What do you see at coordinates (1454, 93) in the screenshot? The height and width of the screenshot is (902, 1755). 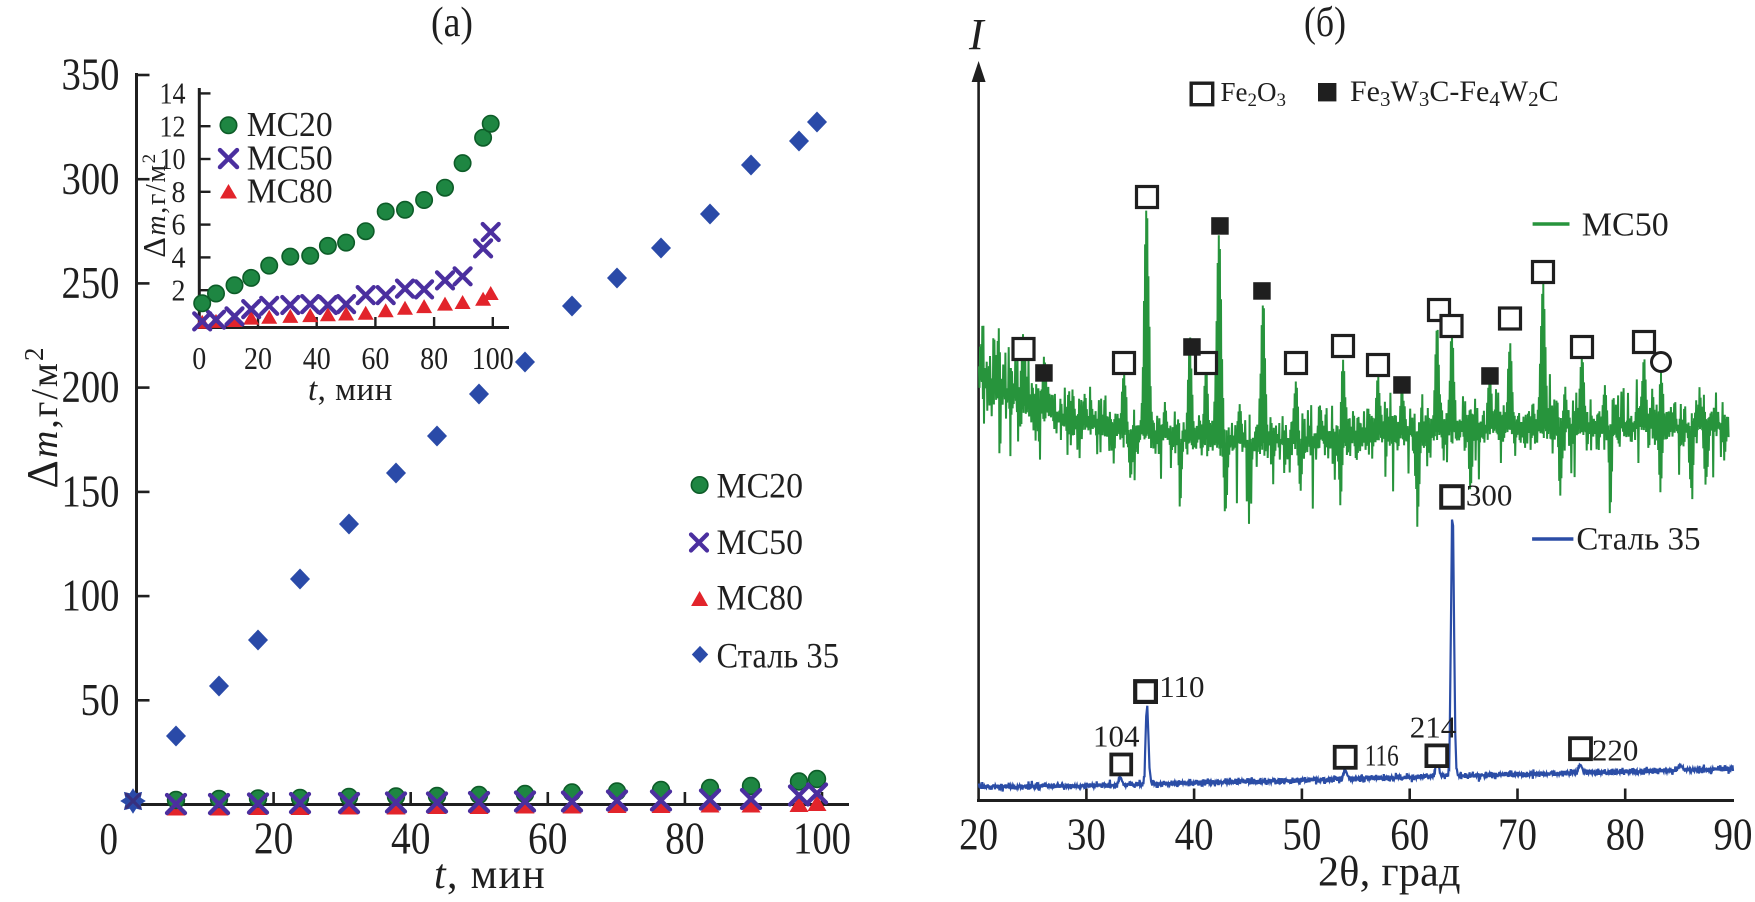 I see `svg-text: Fe3W3C-Fe4W2C` at bounding box center [1454, 93].